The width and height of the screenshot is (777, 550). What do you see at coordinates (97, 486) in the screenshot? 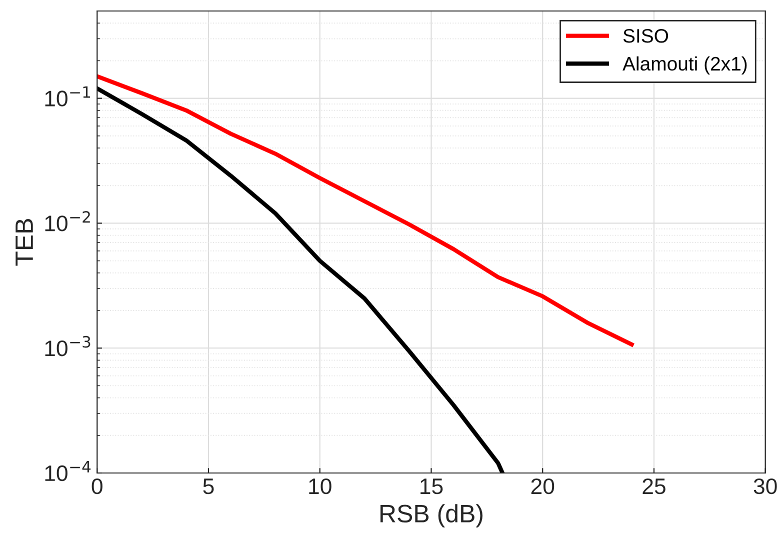
I see `x-tick-label: 0` at bounding box center [97, 486].